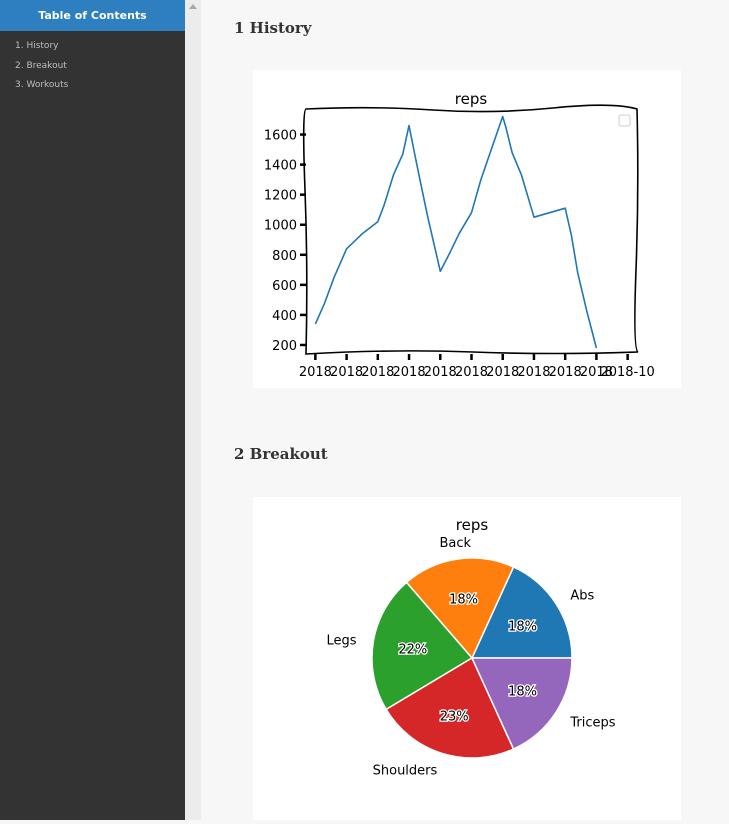 Image resolution: width=729 pixels, height=824 pixels. I want to click on y-tick-label: 800, so click(284, 256).